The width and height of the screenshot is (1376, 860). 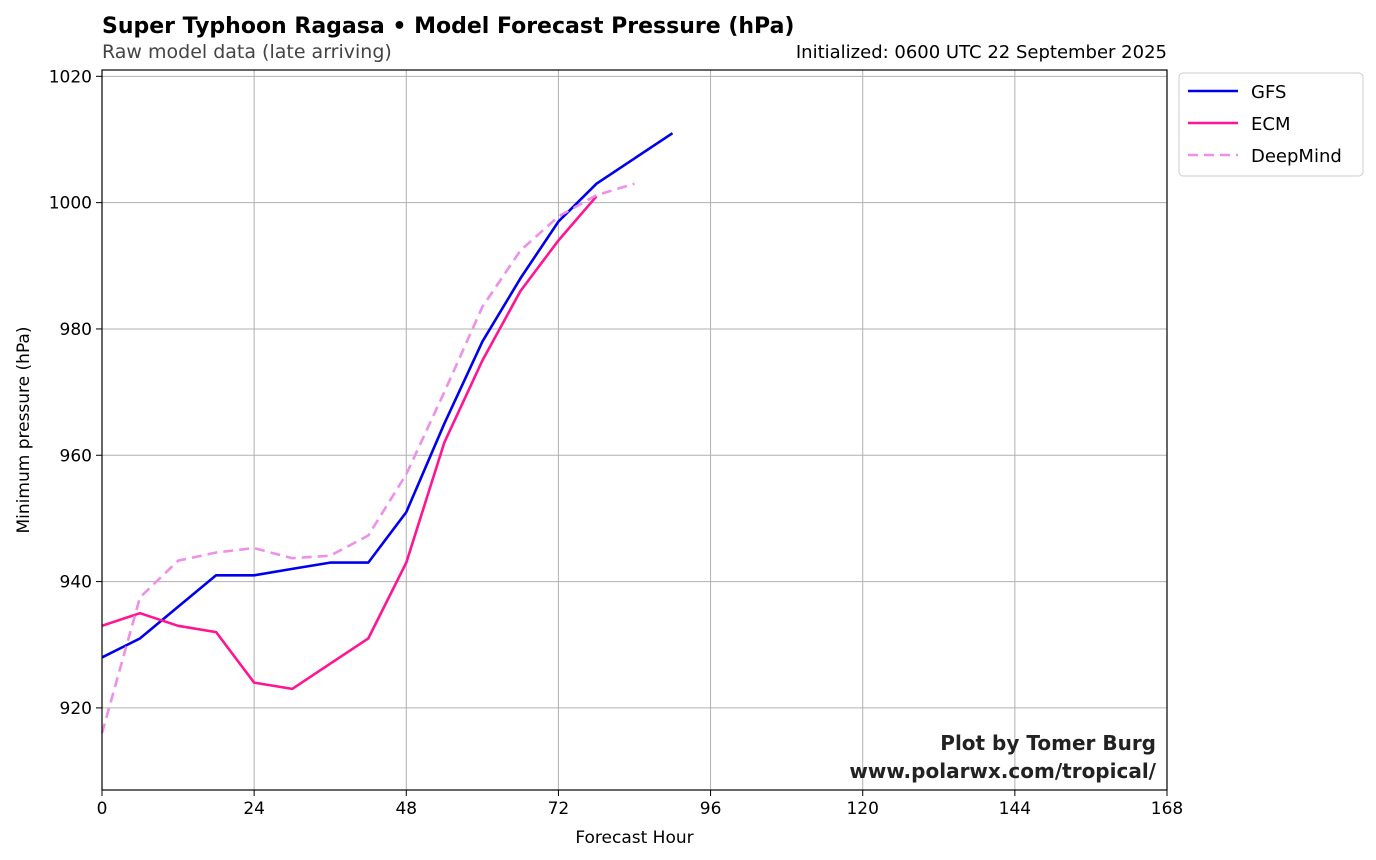 I want to click on x-tick-label: 48, so click(x=406, y=809).